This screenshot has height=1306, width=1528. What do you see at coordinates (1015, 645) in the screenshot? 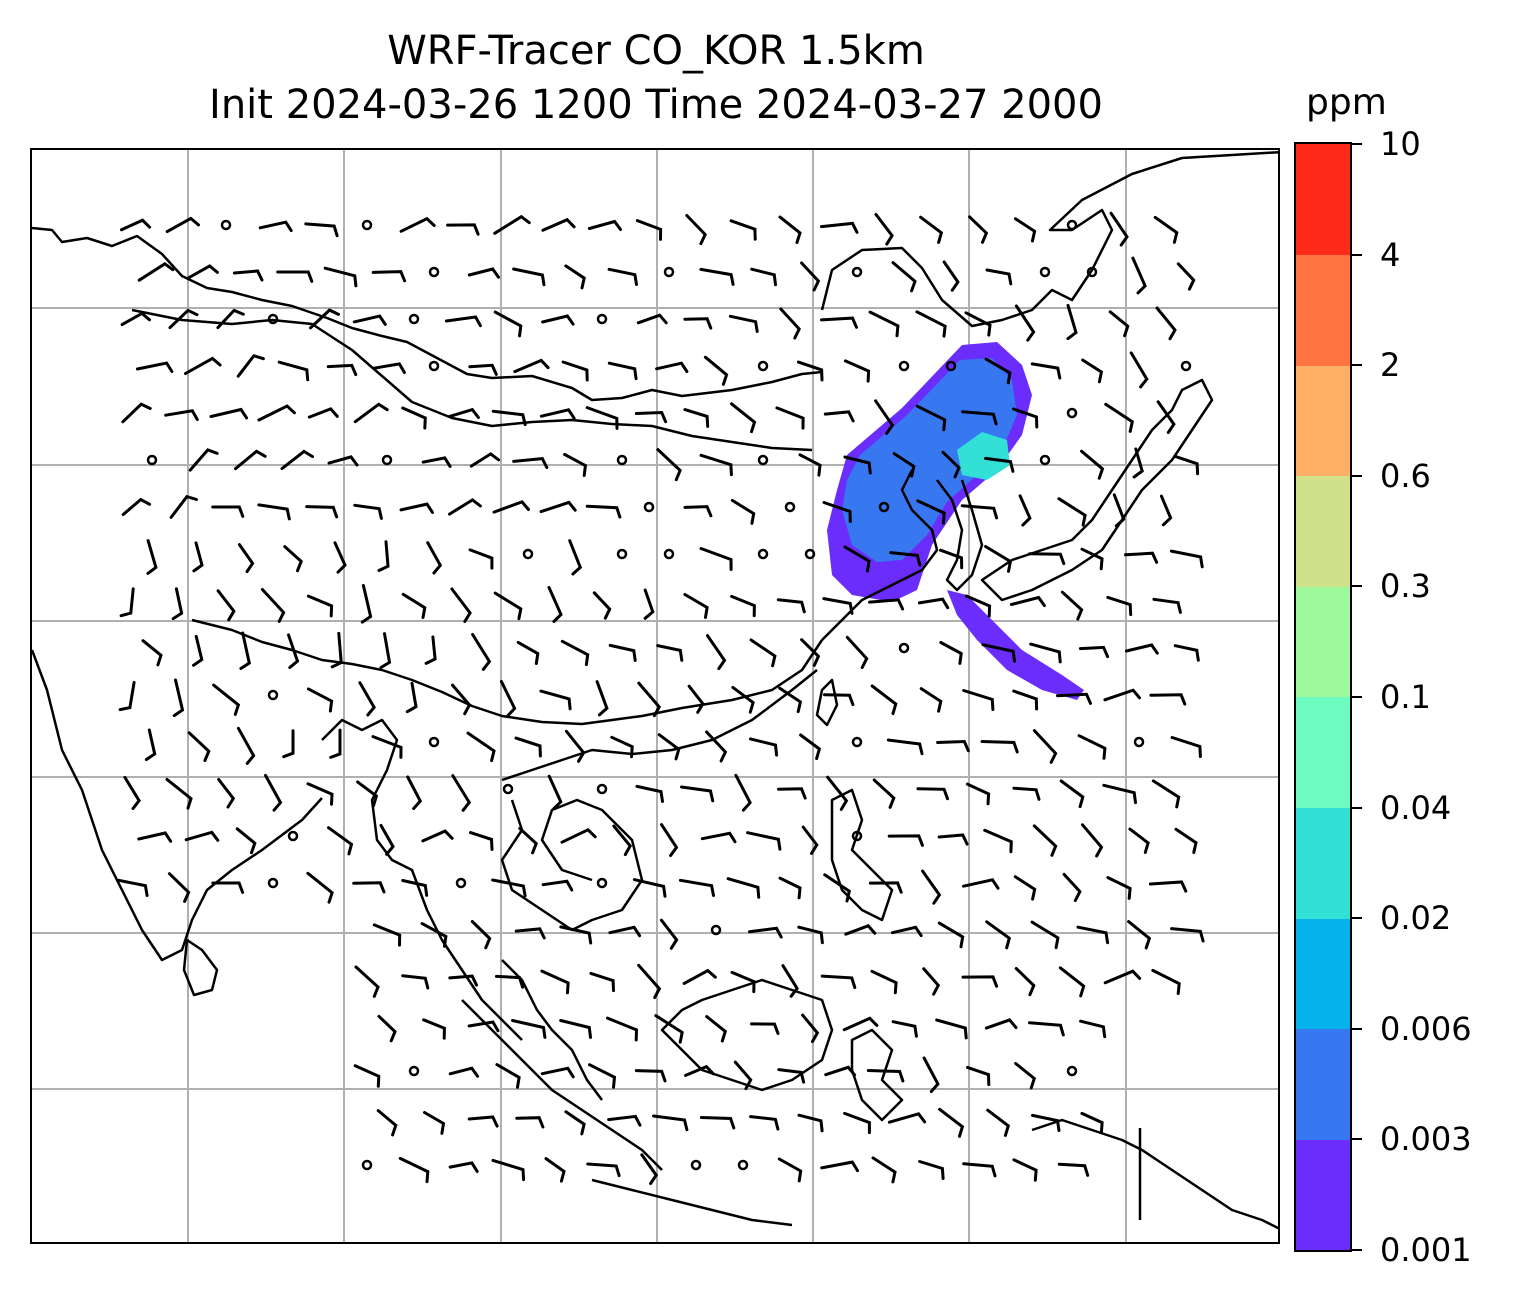
I see `plume-tail` at bounding box center [1015, 645].